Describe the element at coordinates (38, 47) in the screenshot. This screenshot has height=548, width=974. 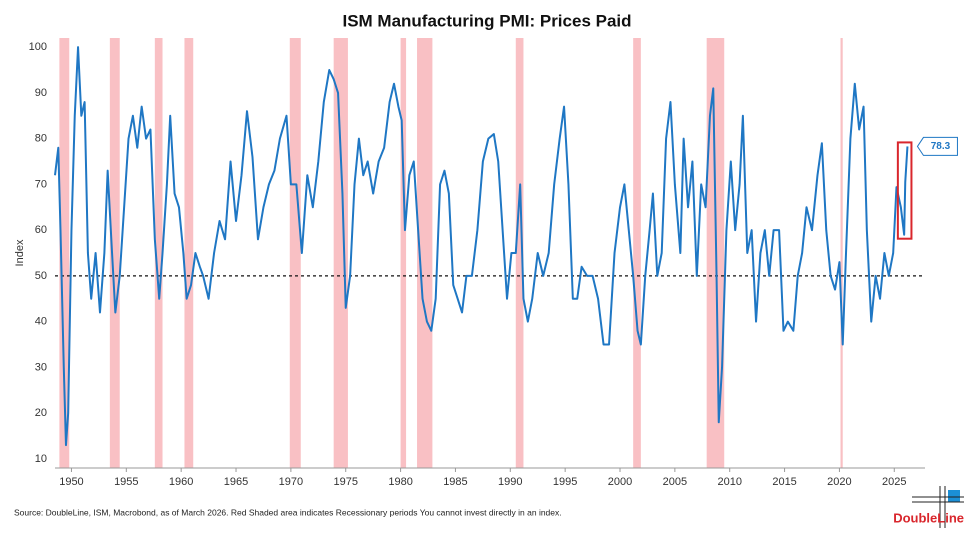
I see `y-tick-label: 100` at that location.